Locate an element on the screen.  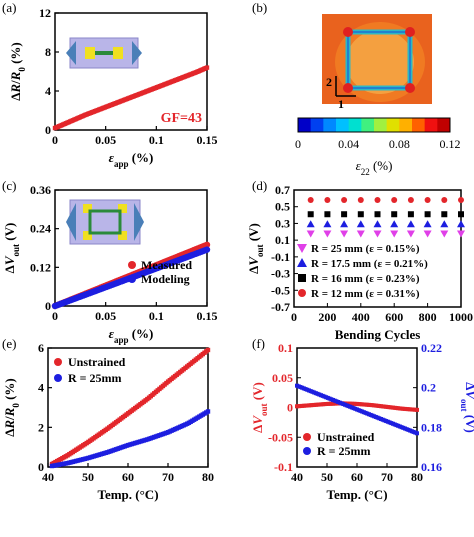
y-right-tick-label: 0.22 is located at coordinates (431, 348).